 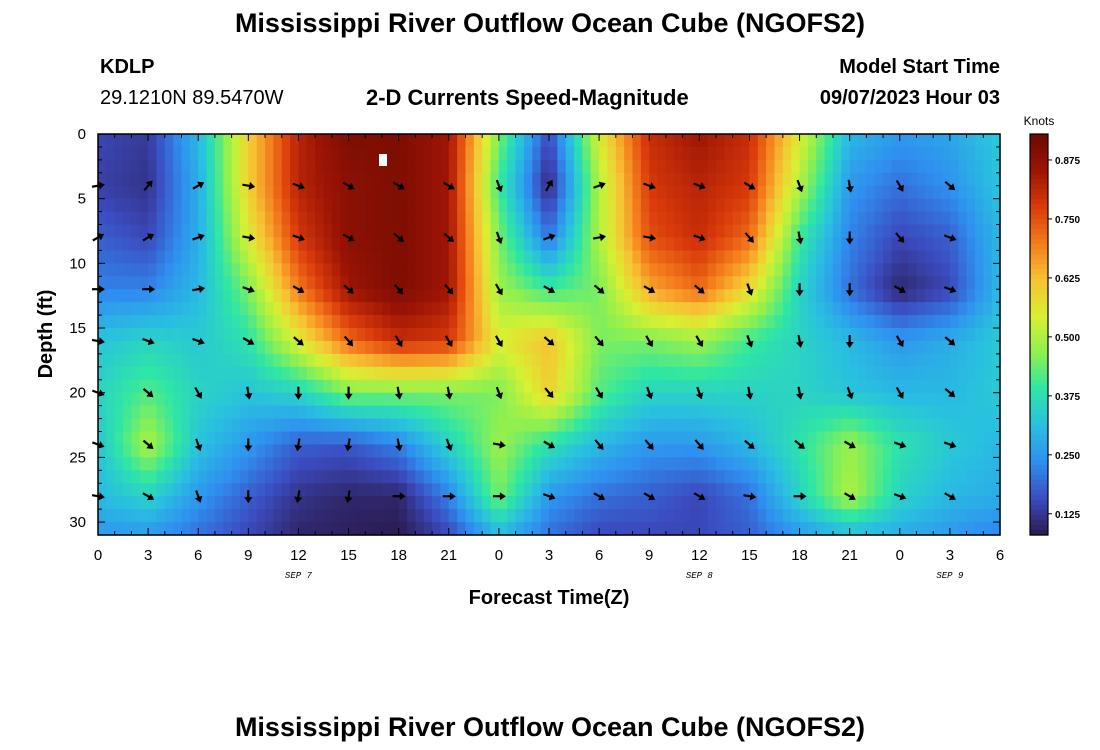 What do you see at coordinates (298, 497) in the screenshot?
I see `current-arrow` at bounding box center [298, 497].